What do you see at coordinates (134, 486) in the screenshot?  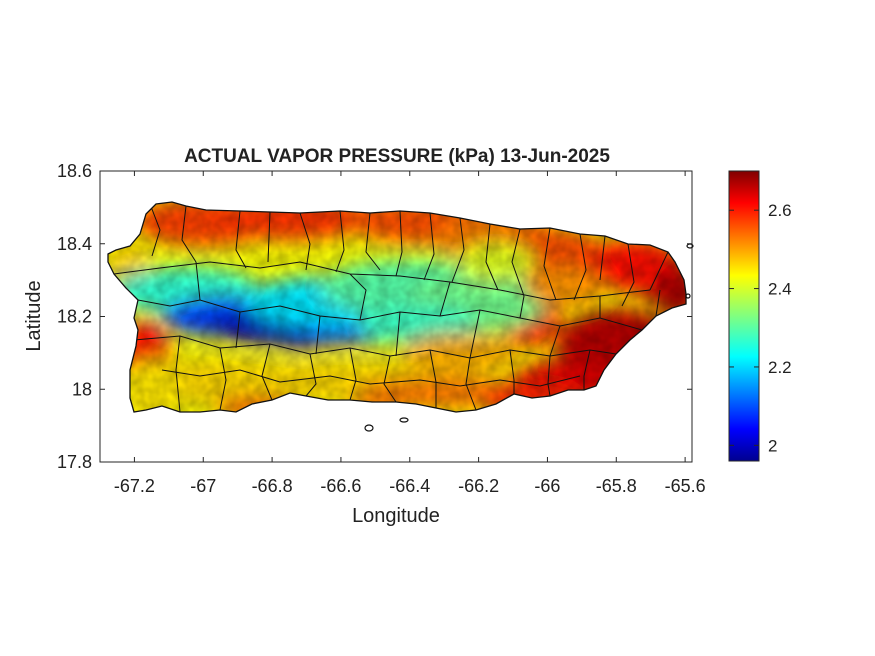 I see `x-tick-label: -67.2` at bounding box center [134, 486].